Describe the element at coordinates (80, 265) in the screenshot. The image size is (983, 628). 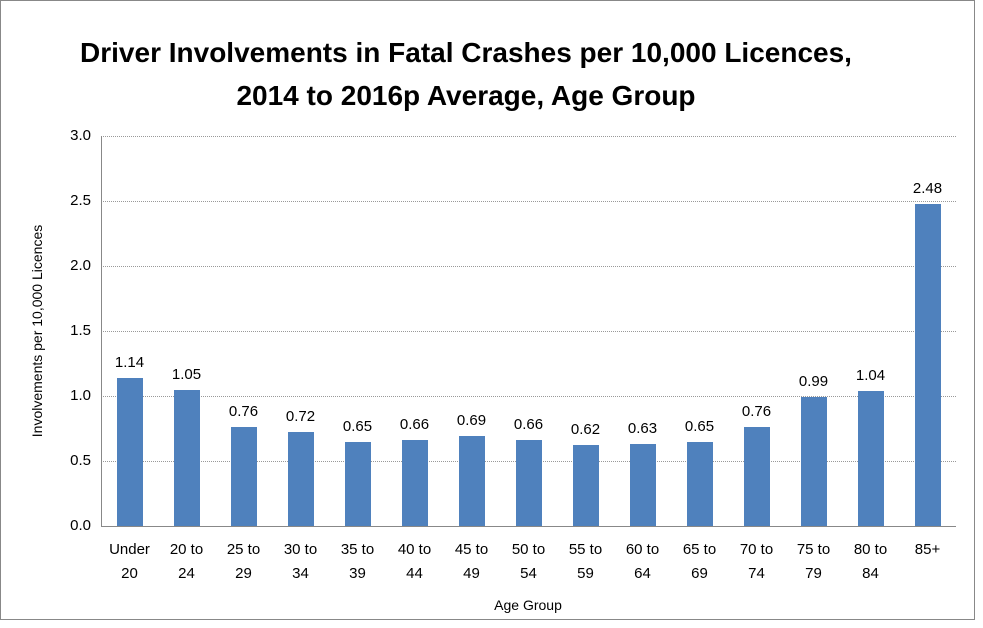
I see `y-tick-label: 2.0` at that location.